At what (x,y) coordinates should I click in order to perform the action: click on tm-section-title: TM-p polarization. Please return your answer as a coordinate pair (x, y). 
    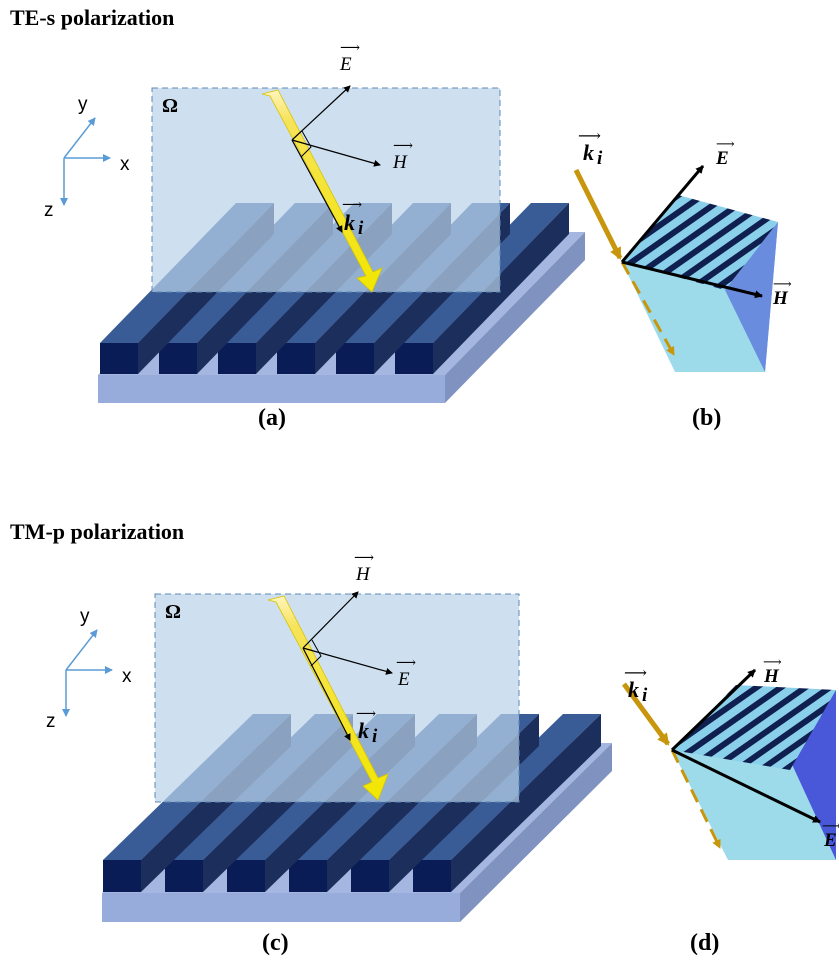
    Looking at the image, I should click on (97, 531).